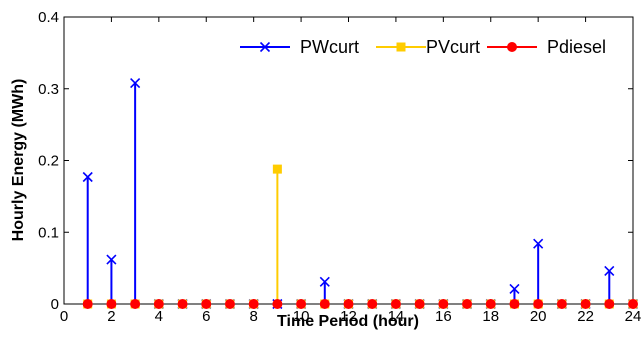 This screenshot has width=641, height=352. Describe the element at coordinates (18, 160) in the screenshot. I see `y-axis-label: Hourly Energy (MWh)` at that location.